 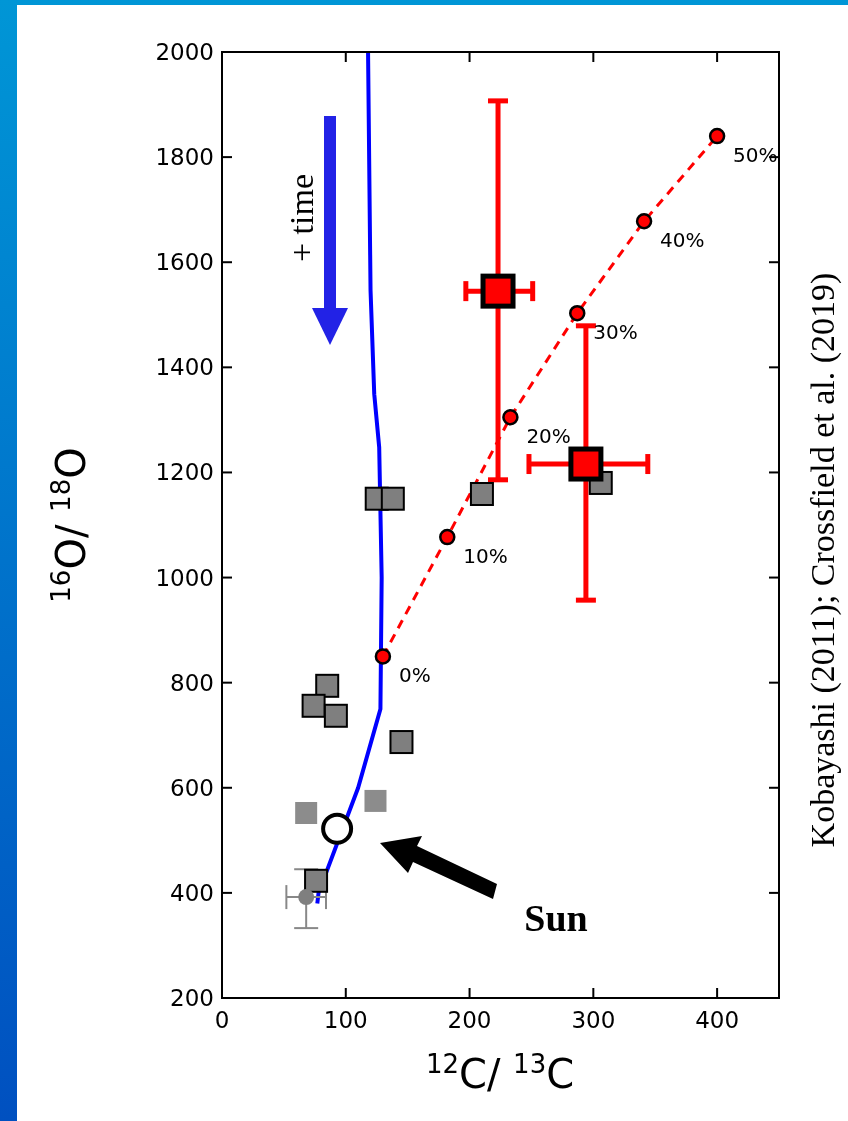 I want to click on y-tick-label: 1000, so click(x=184, y=577).